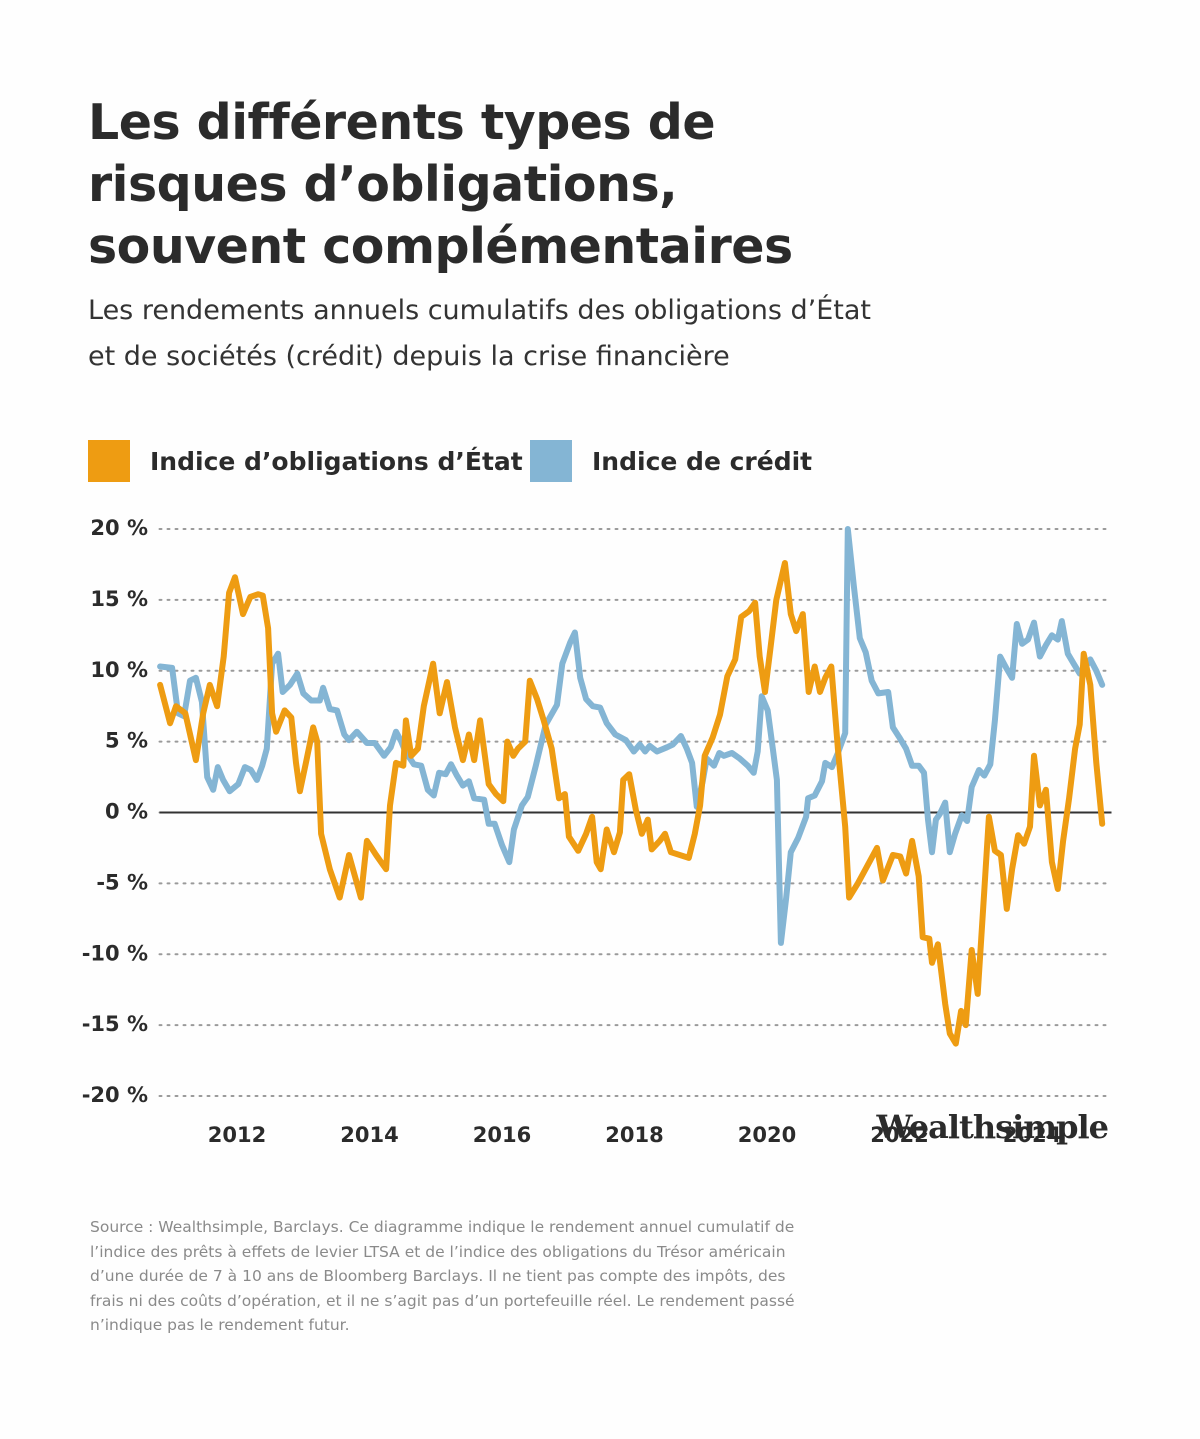  Describe the element at coordinates (369, 1135) in the screenshot. I see `x-tick-label: 2014` at that location.